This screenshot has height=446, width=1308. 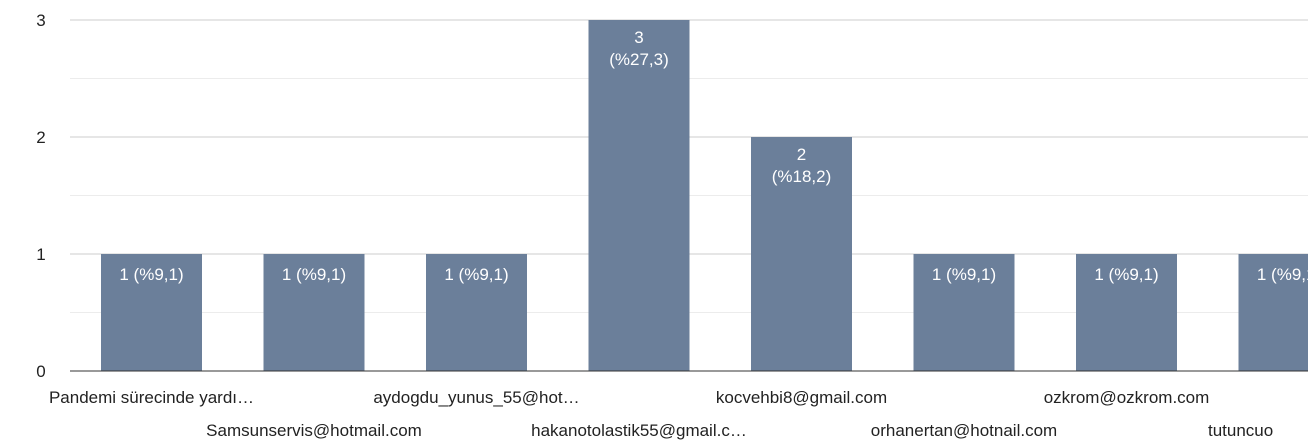 I want to click on data-label: (%18,2), so click(x=802, y=176).